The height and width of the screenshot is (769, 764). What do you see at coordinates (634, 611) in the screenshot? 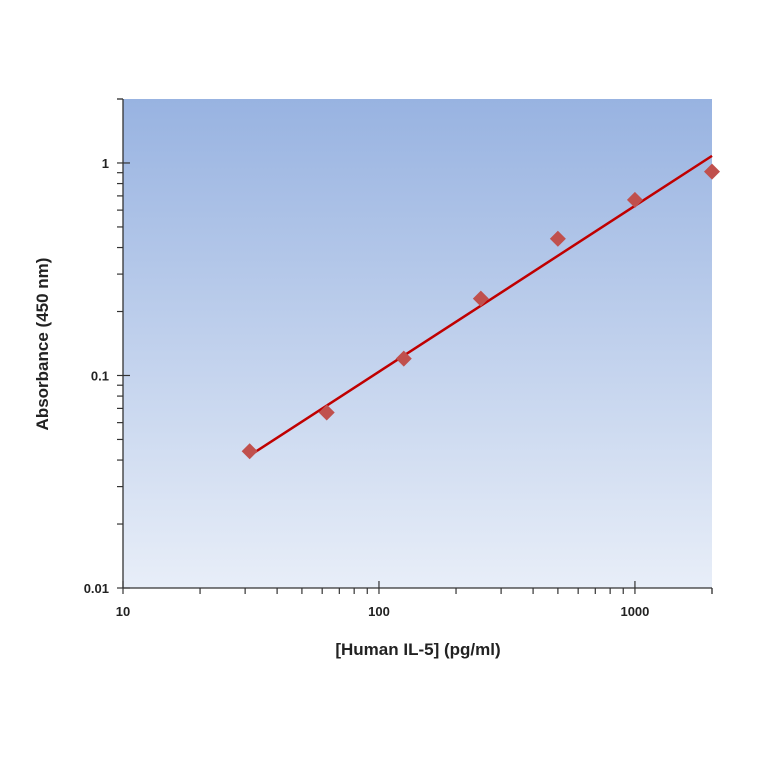
I see `x-tick-label: 1000` at bounding box center [634, 611].